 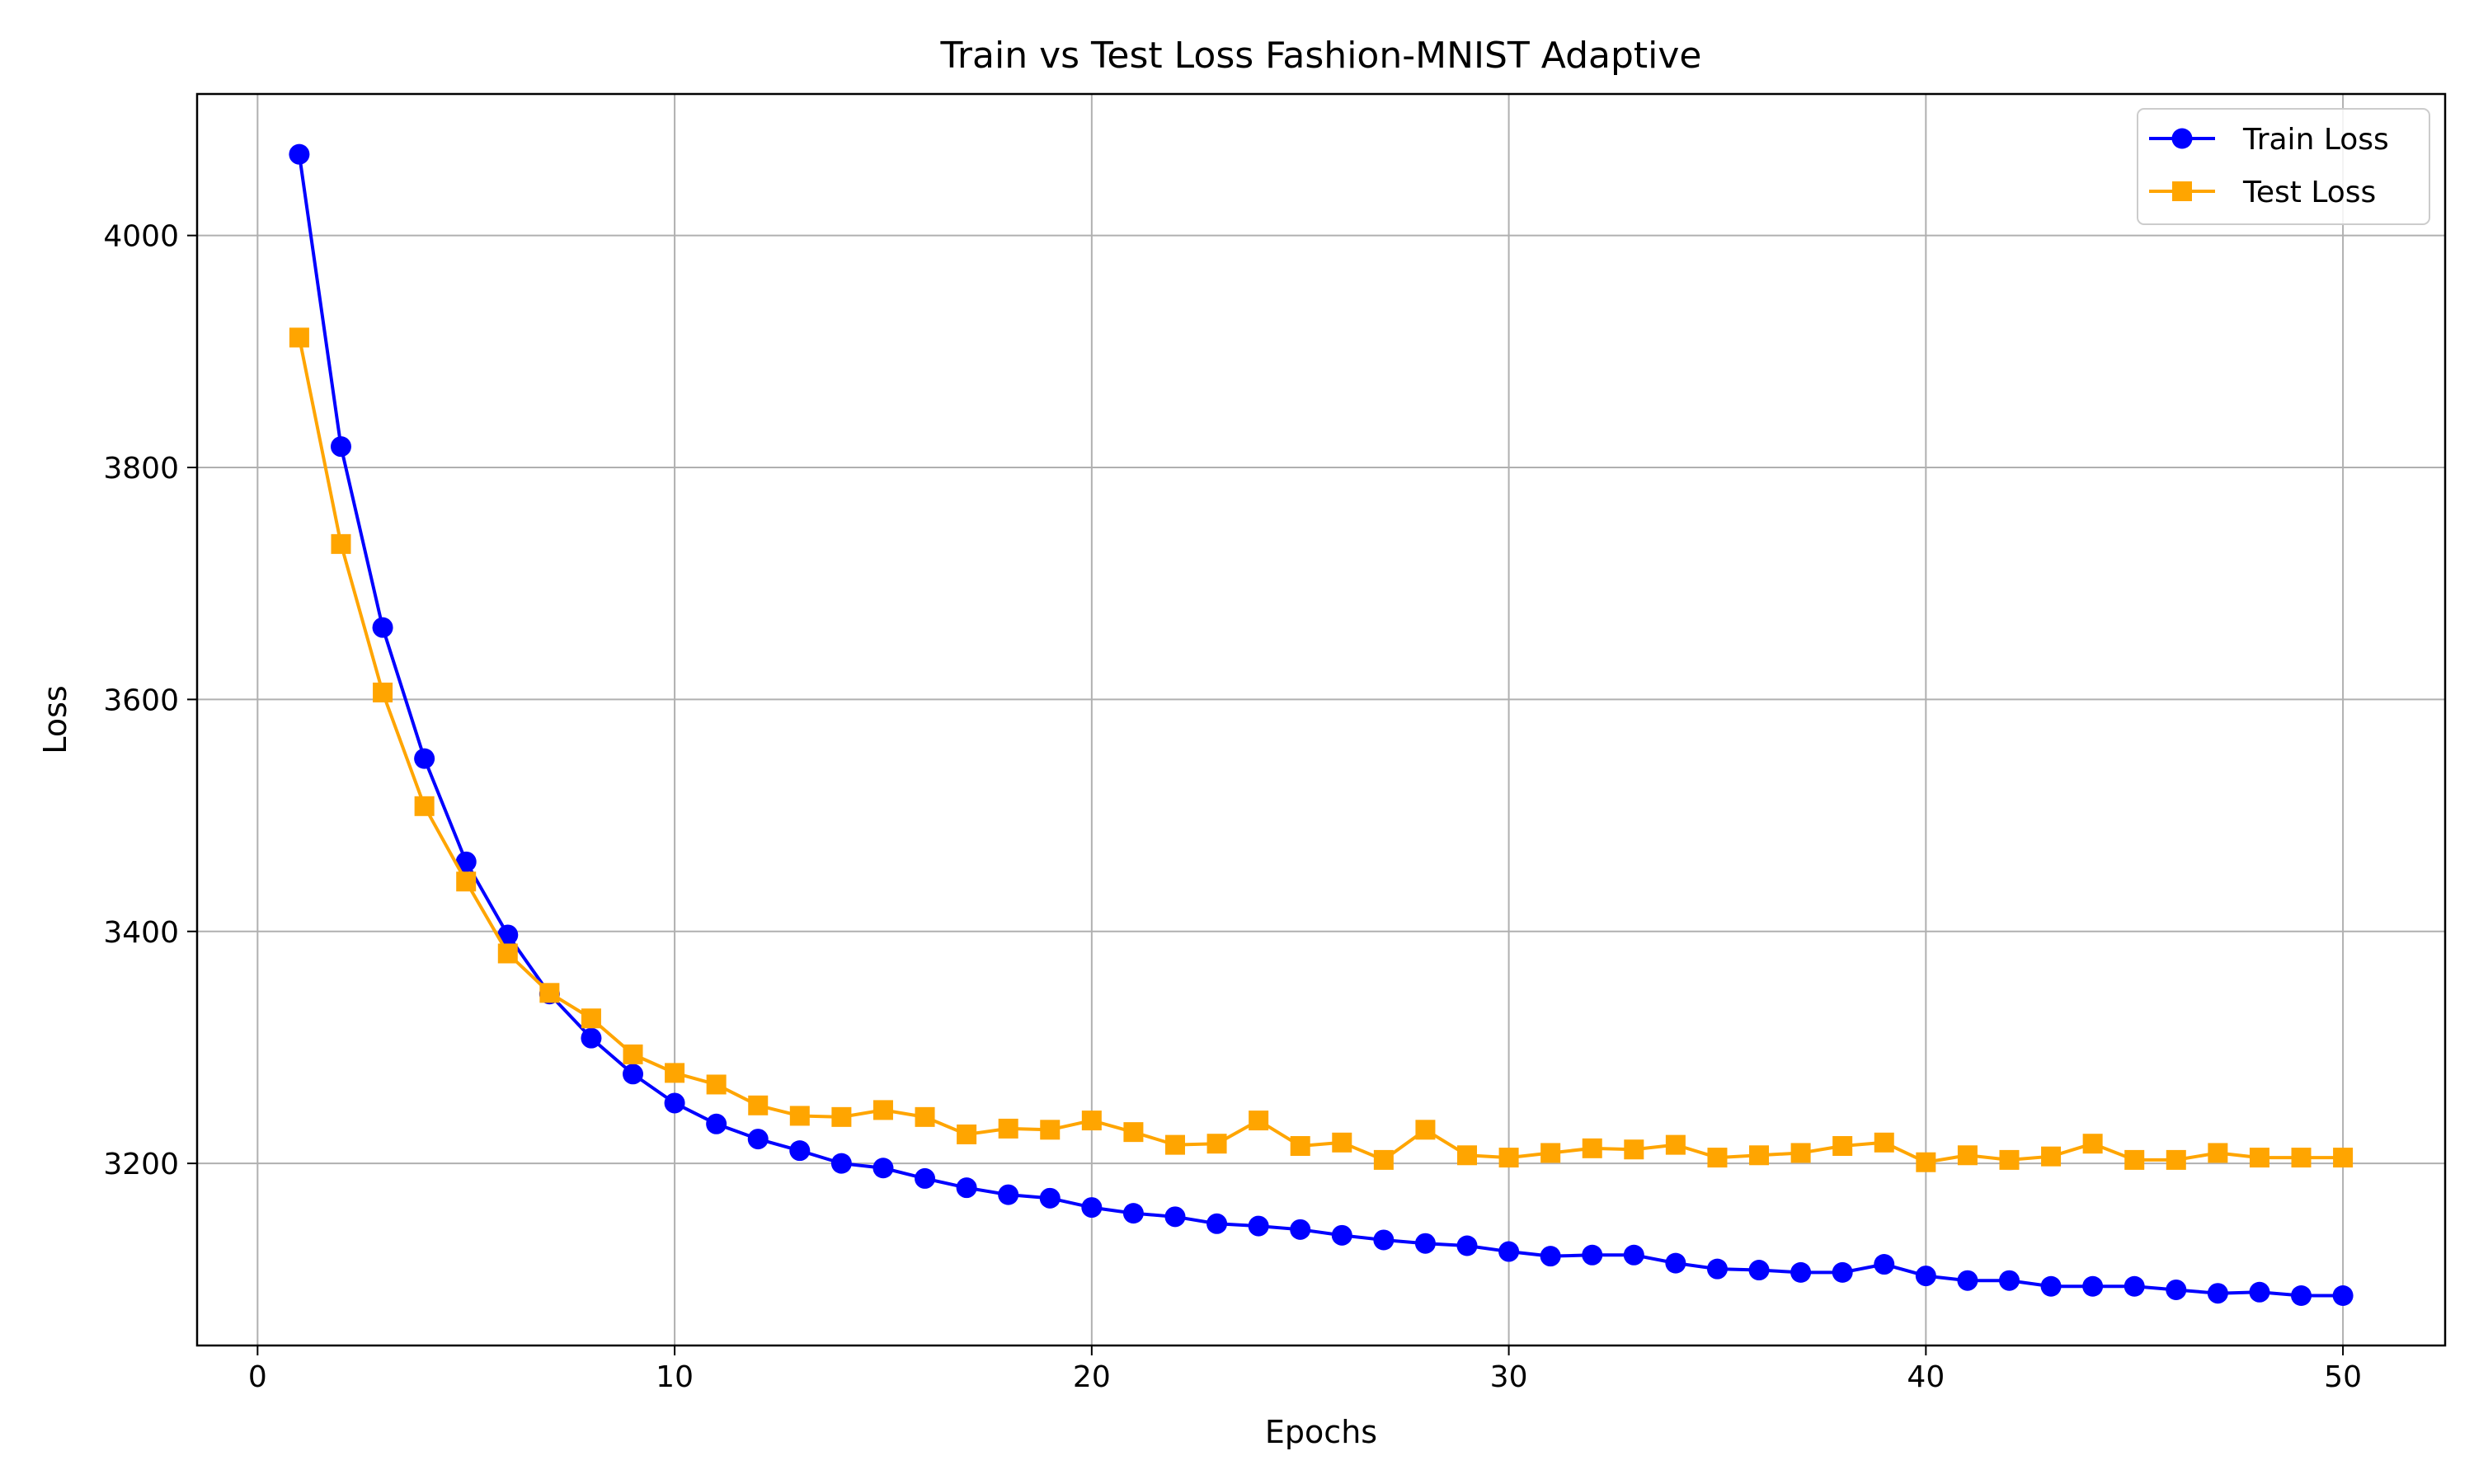 What do you see at coordinates (2283, 166) in the screenshot?
I see `legend: Train Loss Test Loss` at bounding box center [2283, 166].